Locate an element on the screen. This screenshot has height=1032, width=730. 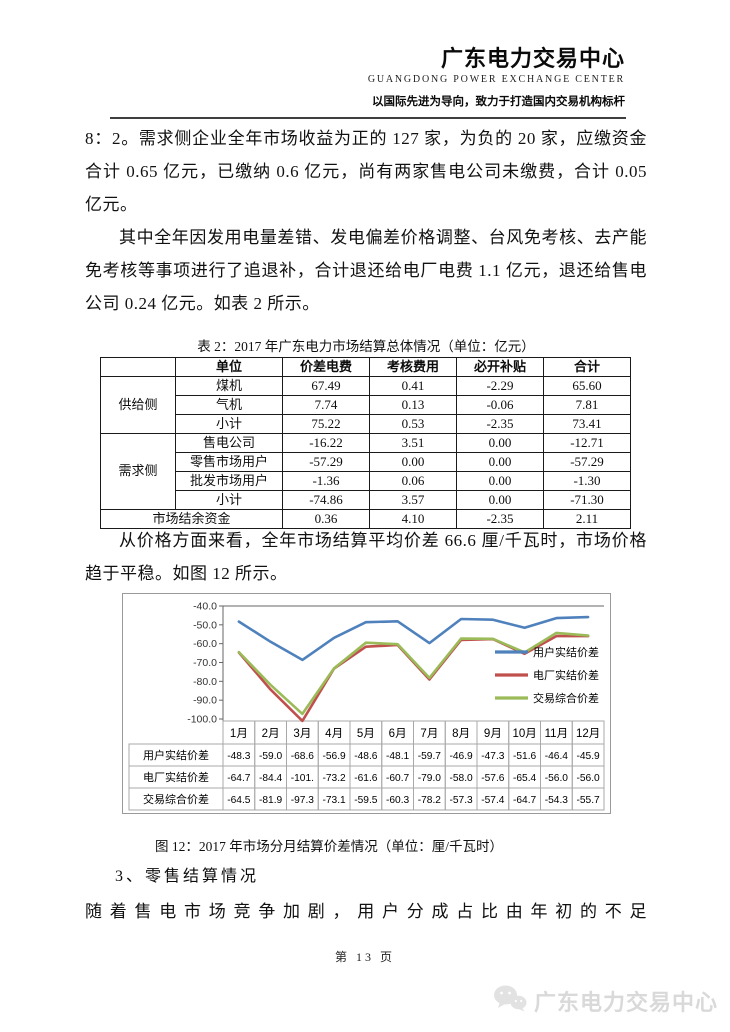
value-label: -48.1 is located at coordinates (398, 756).